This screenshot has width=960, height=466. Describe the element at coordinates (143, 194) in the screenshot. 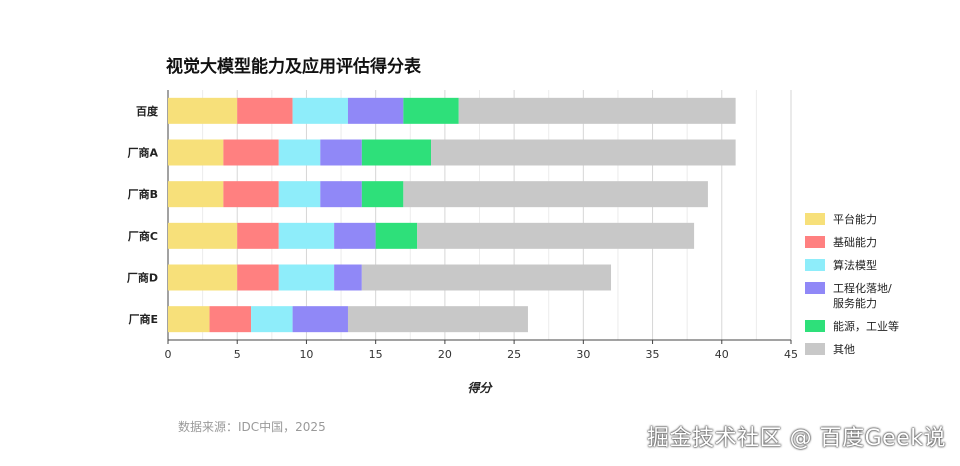

I see `y-tick-label: 厂商B` at that location.